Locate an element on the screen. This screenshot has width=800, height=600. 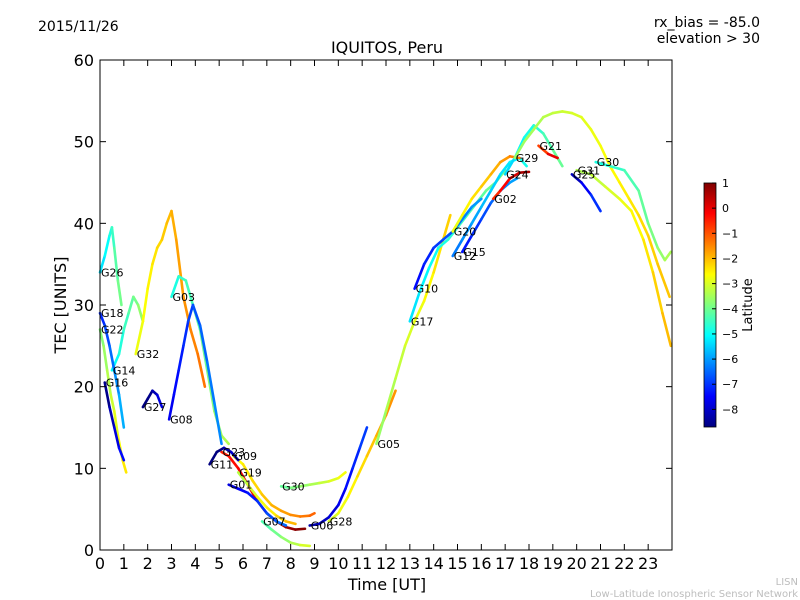
satellite-label: G15 is located at coordinates (474, 252).